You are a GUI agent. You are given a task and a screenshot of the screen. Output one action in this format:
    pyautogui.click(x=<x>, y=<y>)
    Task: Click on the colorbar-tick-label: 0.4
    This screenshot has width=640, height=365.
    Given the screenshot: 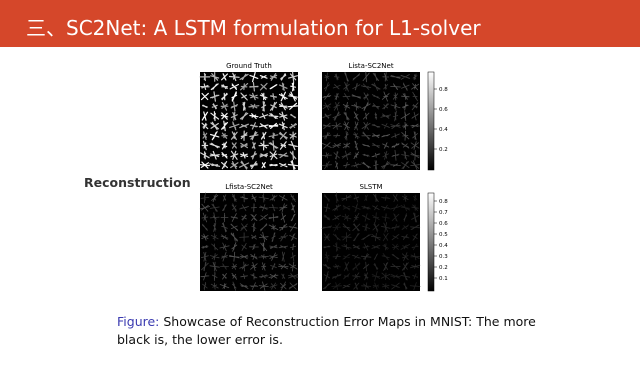 What is the action you would take?
    pyautogui.click(x=443, y=130)
    